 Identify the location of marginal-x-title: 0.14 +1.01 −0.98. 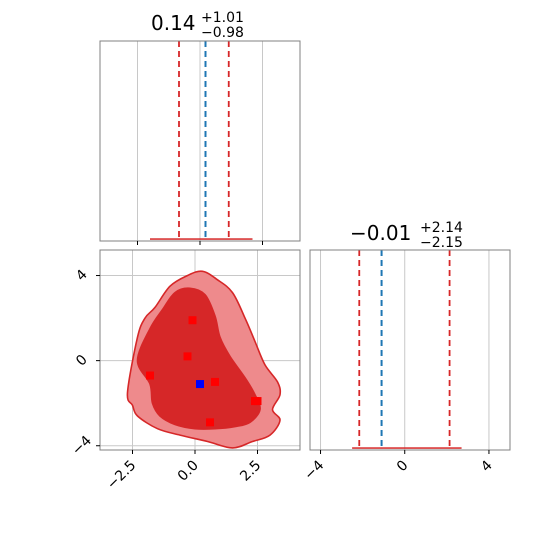
(197, 25).